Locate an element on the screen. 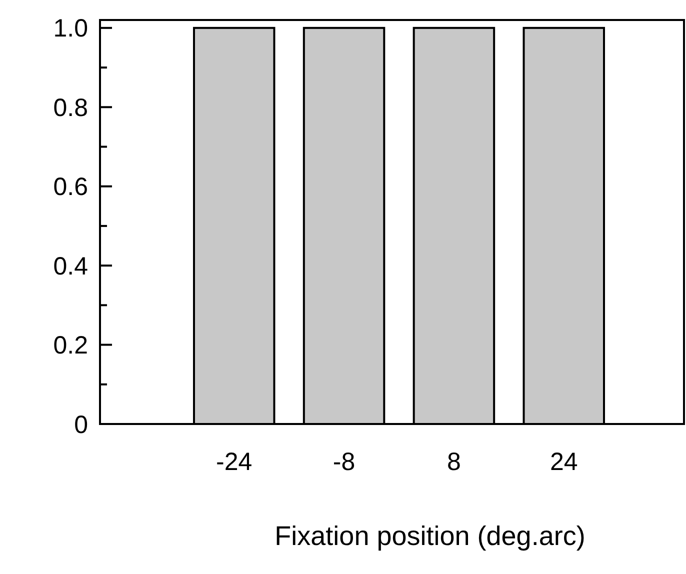 The image size is (686, 574). y-tick-label: 0.6 is located at coordinates (70, 187).